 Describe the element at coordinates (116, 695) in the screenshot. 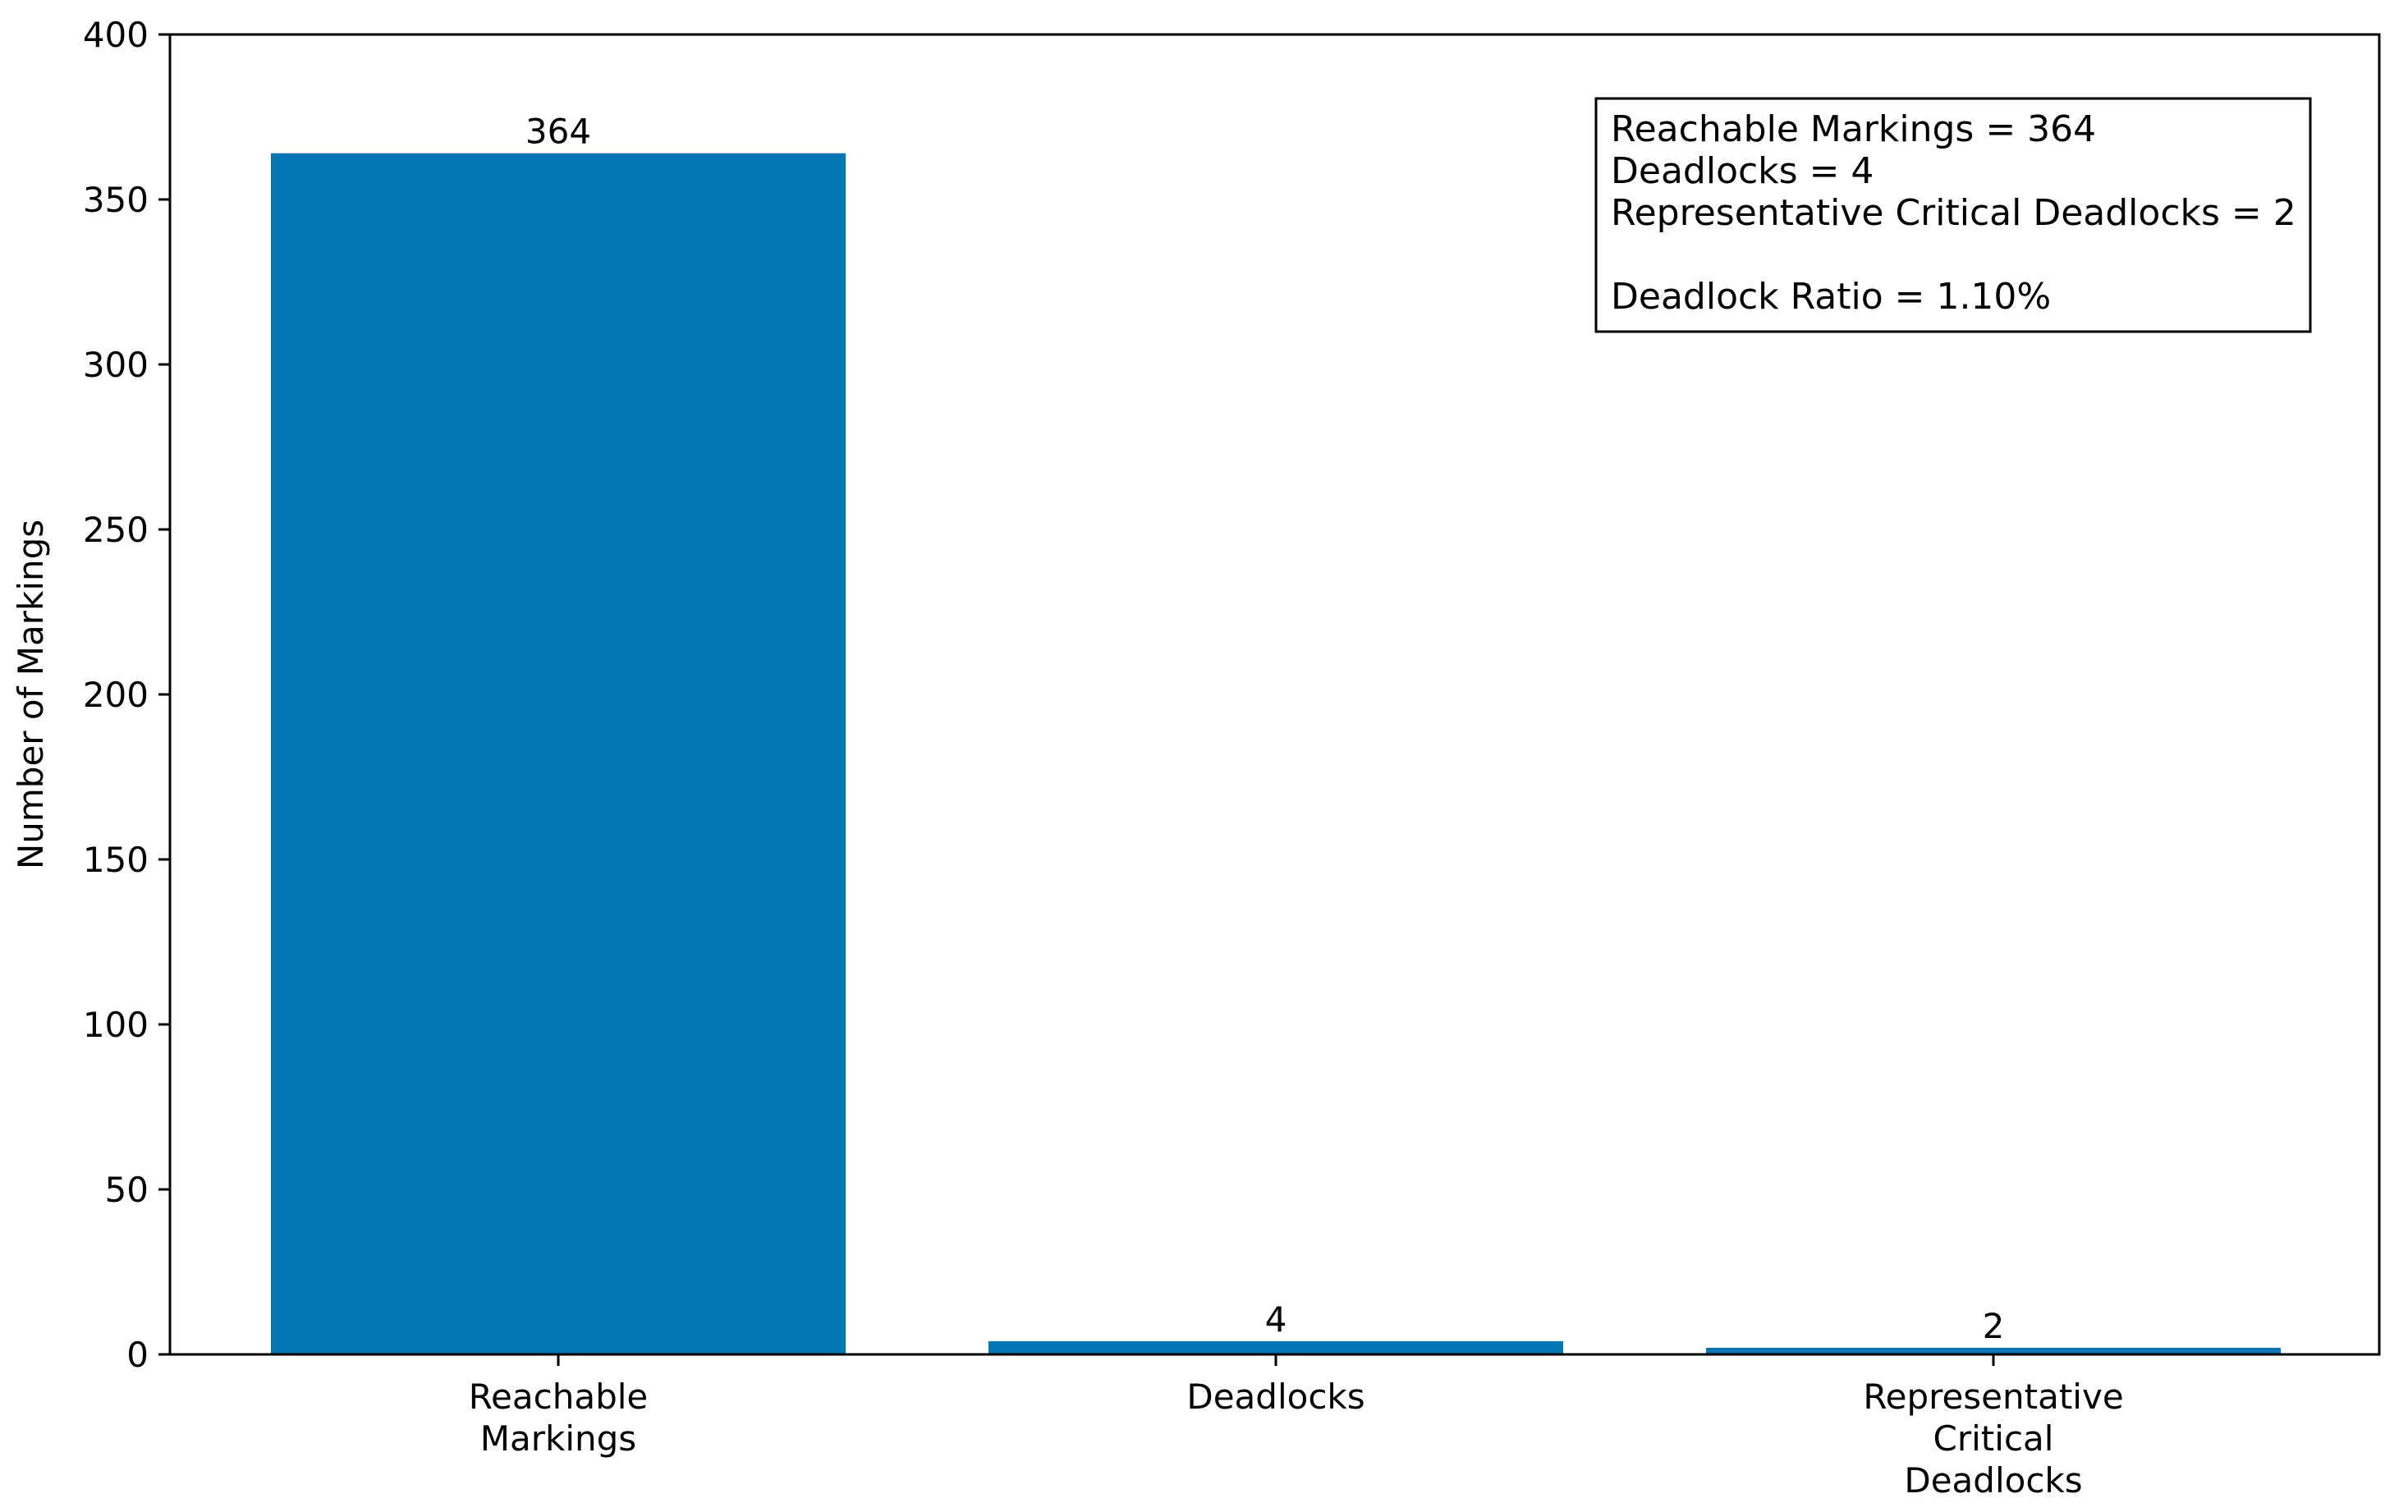

I see `y-tick-label-4: 200` at that location.